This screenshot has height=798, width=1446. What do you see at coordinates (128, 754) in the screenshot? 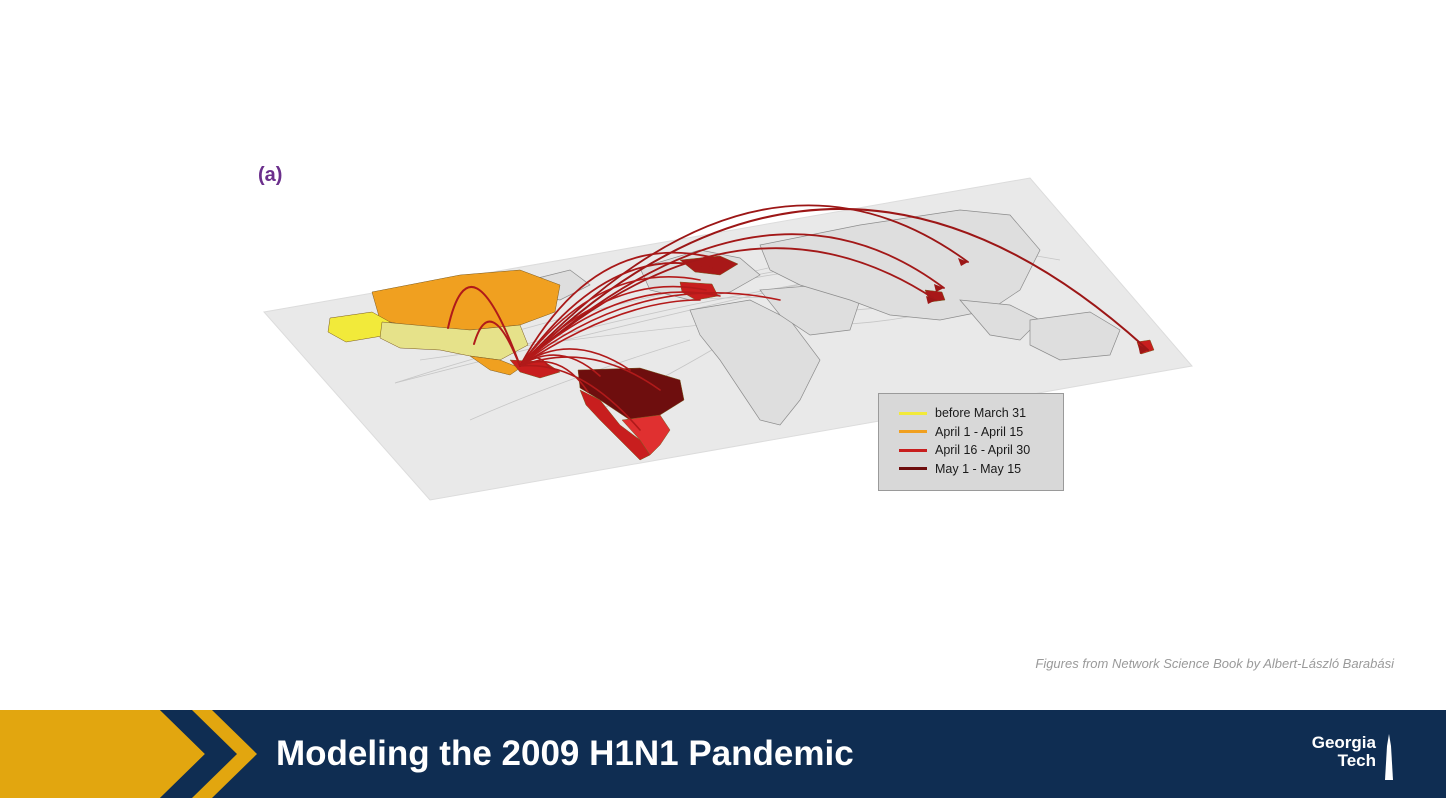
I see `chevron-icon` at bounding box center [128, 754].